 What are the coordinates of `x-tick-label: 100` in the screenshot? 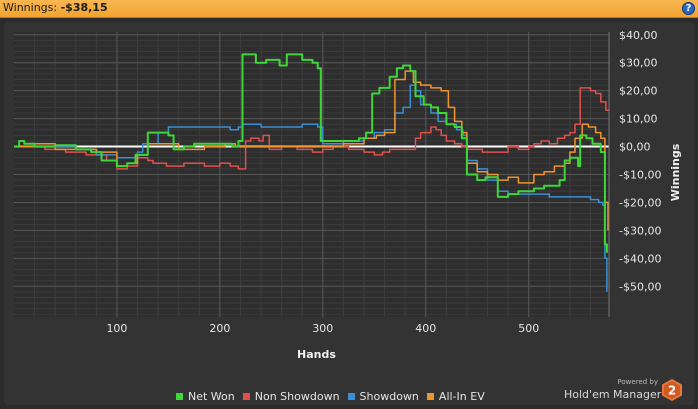 It's located at (116, 328).